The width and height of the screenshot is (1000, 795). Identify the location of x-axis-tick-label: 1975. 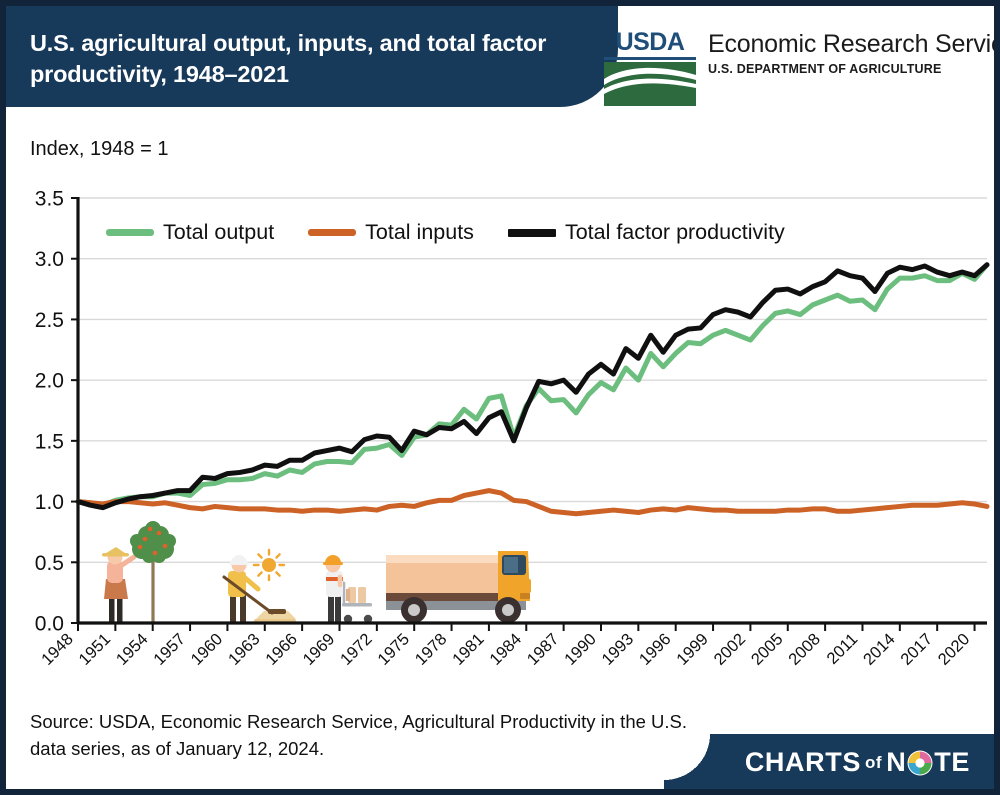
(393, 649).